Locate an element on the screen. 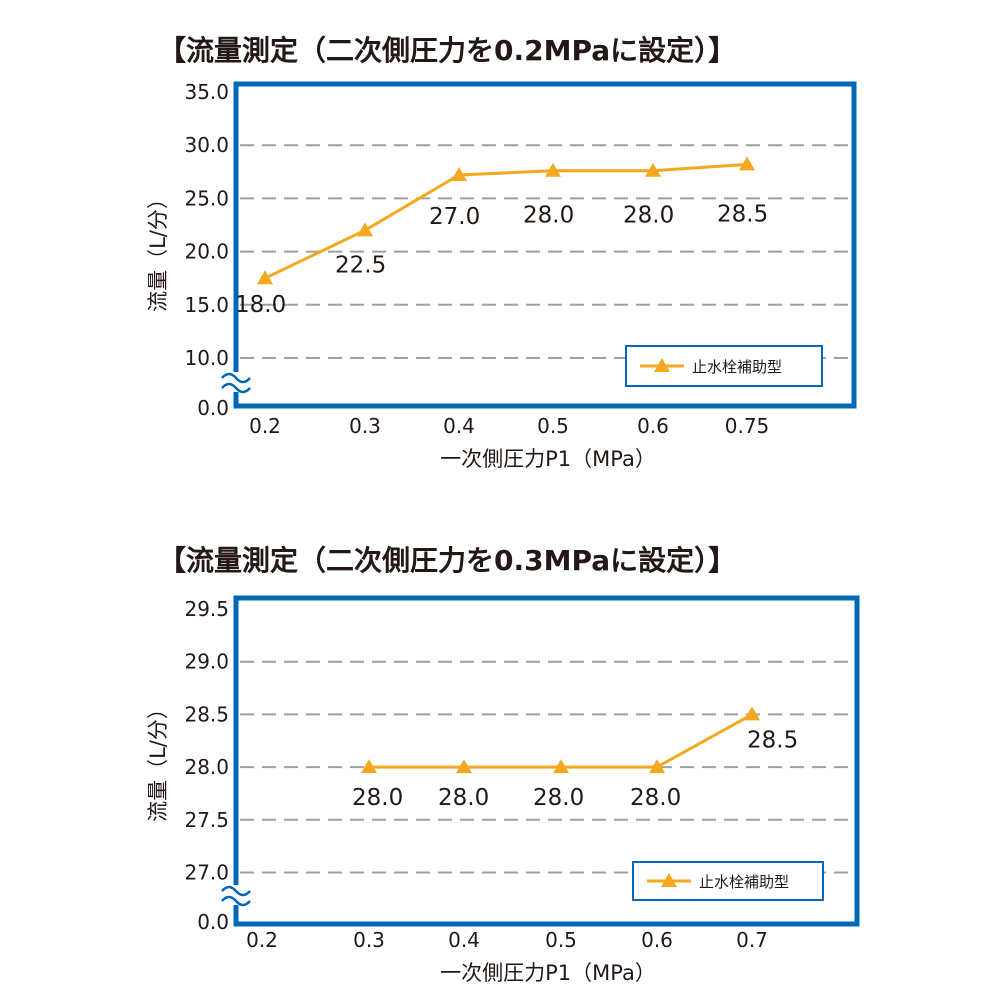 This screenshot has width=1000, height=1000. x-tick-label: 0.75 is located at coordinates (747, 426).